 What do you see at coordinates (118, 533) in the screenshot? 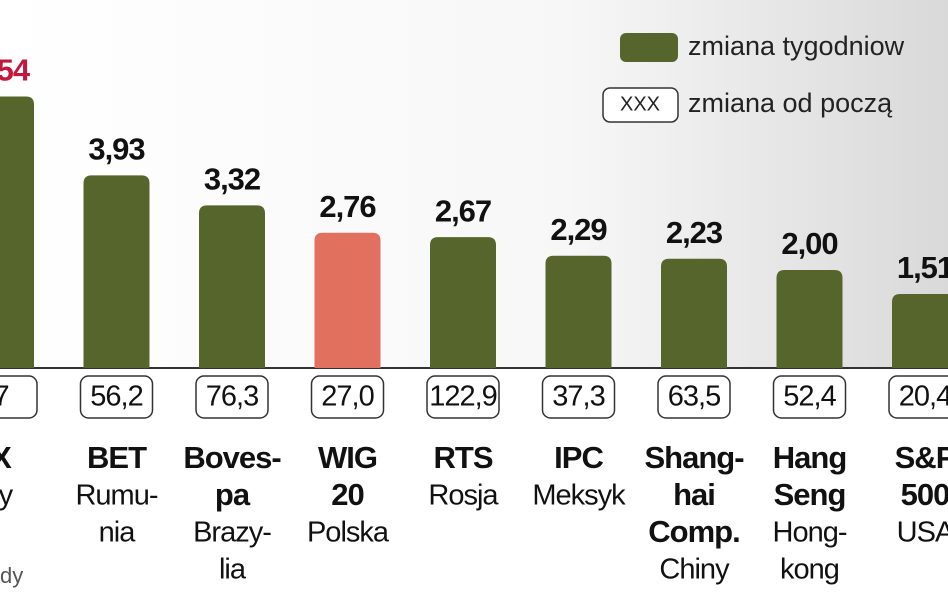
I see `country-label: nia` at bounding box center [118, 533].